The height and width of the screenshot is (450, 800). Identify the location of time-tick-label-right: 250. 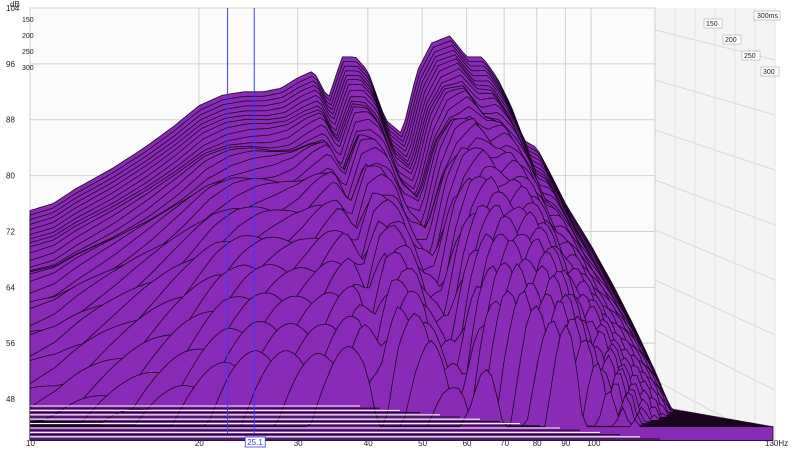
(750, 56).